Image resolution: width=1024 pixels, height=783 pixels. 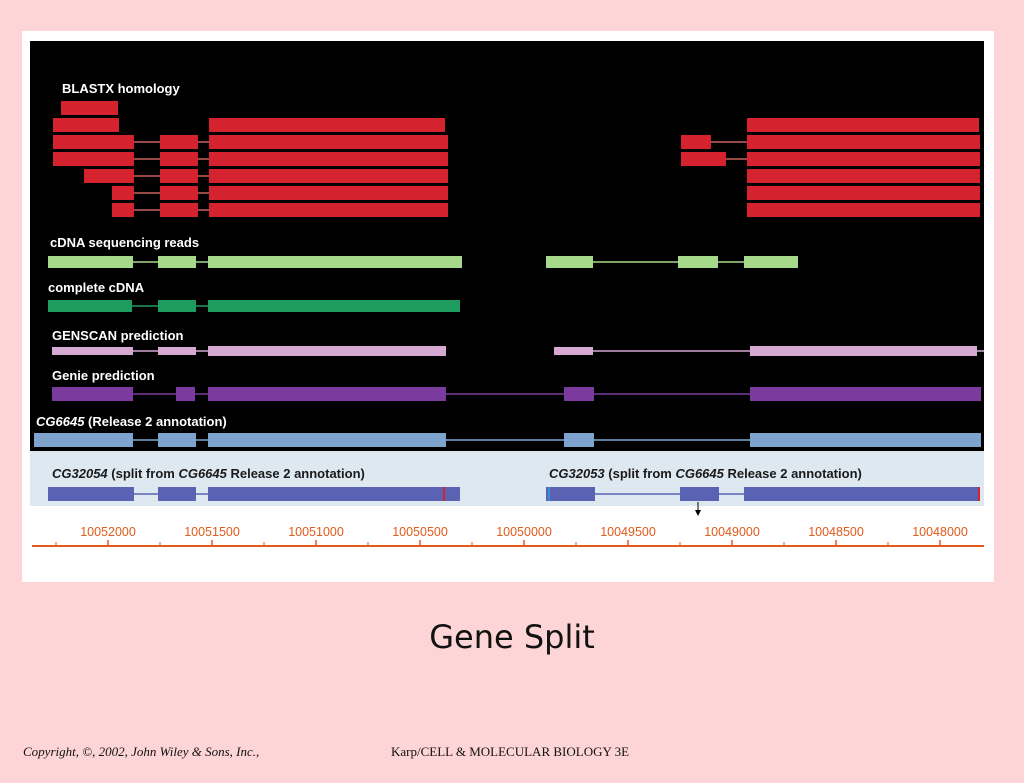 What do you see at coordinates (96, 287) in the screenshot?
I see `complete-cdna-label: complete cDNA` at bounding box center [96, 287].